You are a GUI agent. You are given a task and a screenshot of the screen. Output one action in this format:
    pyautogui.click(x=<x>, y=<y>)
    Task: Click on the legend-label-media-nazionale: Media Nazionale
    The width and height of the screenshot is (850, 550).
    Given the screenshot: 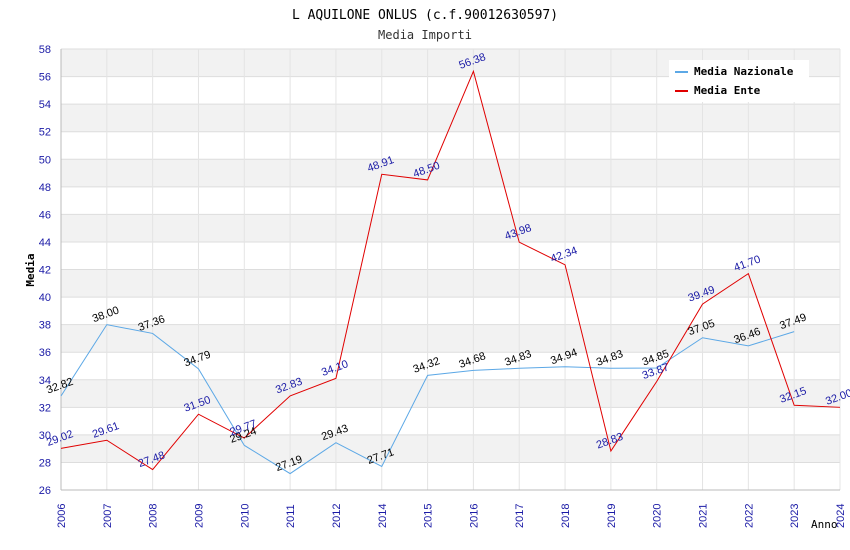 What is the action you would take?
    pyautogui.click(x=744, y=71)
    